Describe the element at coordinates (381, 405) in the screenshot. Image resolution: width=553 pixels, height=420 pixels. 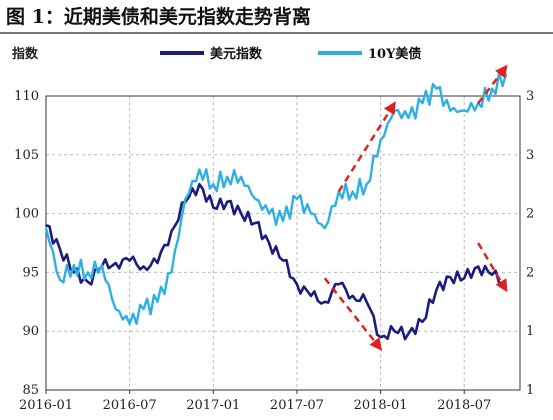
I see `x-tick-label: 2018-01` at that location.